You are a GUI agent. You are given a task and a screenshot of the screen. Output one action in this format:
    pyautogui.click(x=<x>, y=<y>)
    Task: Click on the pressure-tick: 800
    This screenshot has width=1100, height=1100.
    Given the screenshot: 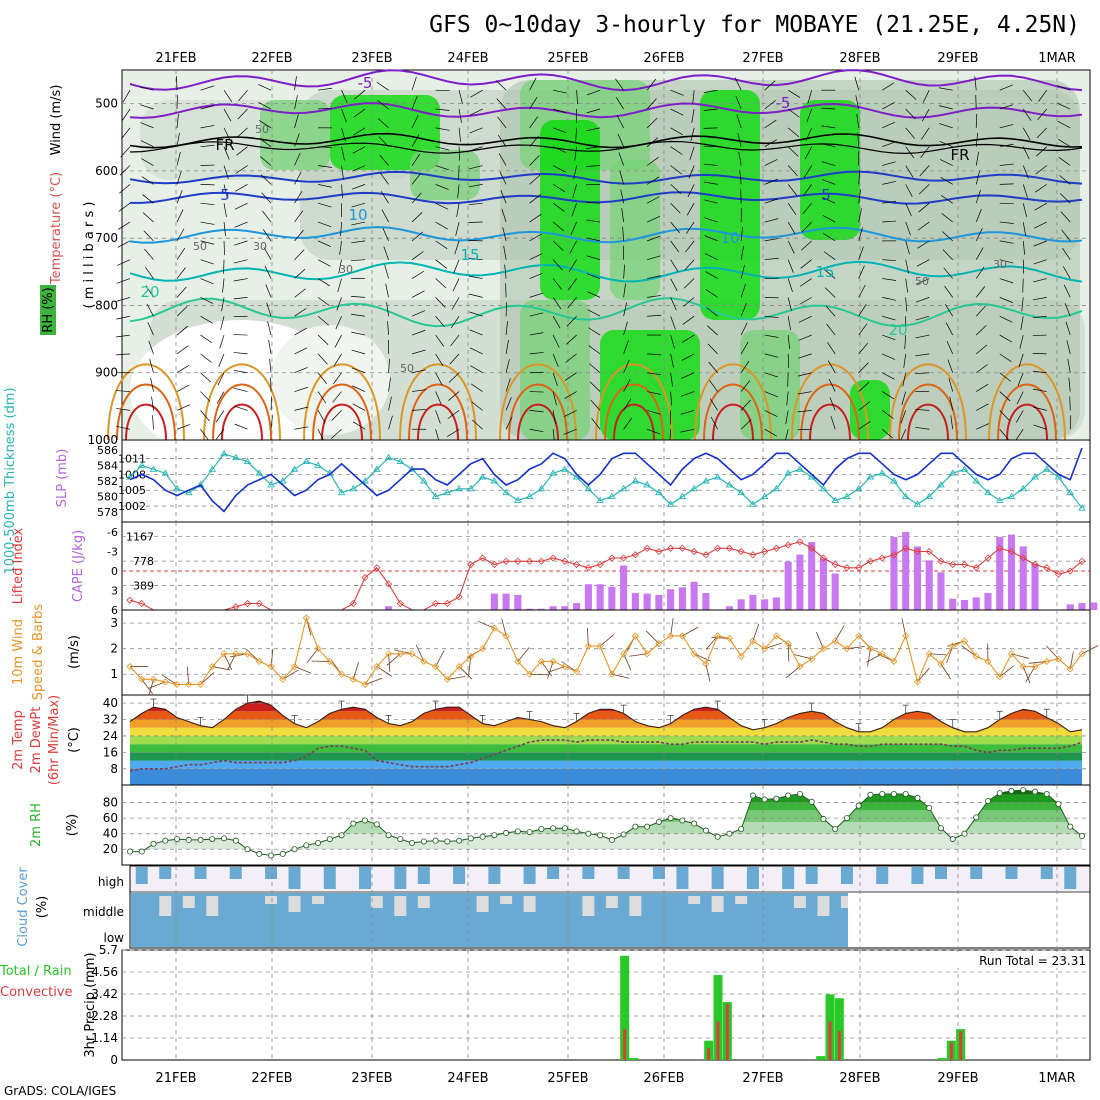 What is the action you would take?
    pyautogui.click(x=106, y=305)
    